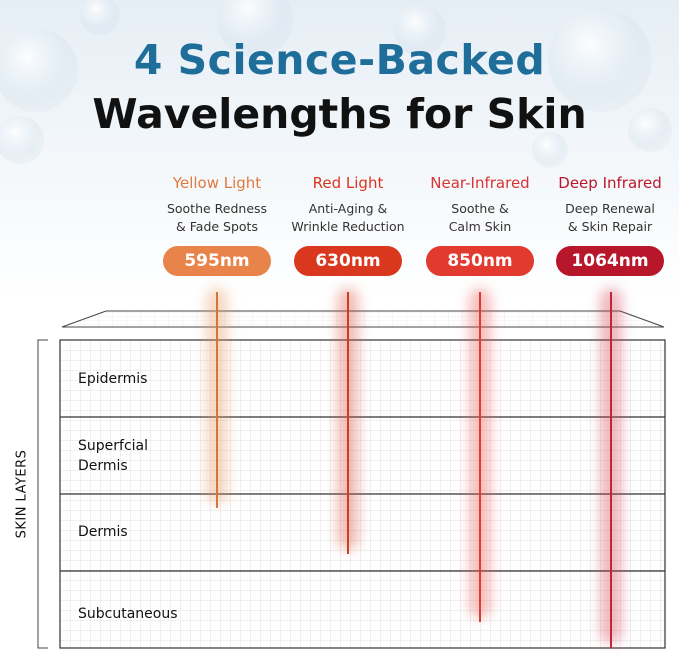  I want to click on wavelength-column-deep-infrared: Deep Infrared Deep Renewal & Skin Repair, so click(610, 205).